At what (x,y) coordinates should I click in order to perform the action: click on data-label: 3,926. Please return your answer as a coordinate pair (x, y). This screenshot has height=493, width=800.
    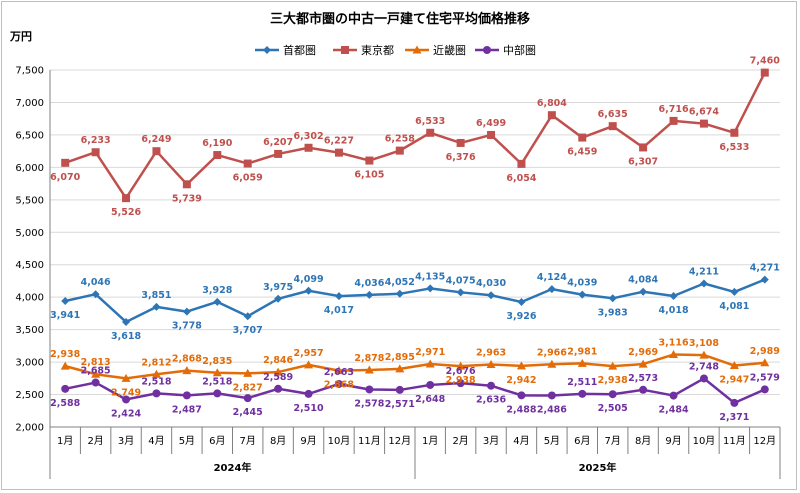
    Looking at the image, I should click on (521, 316).